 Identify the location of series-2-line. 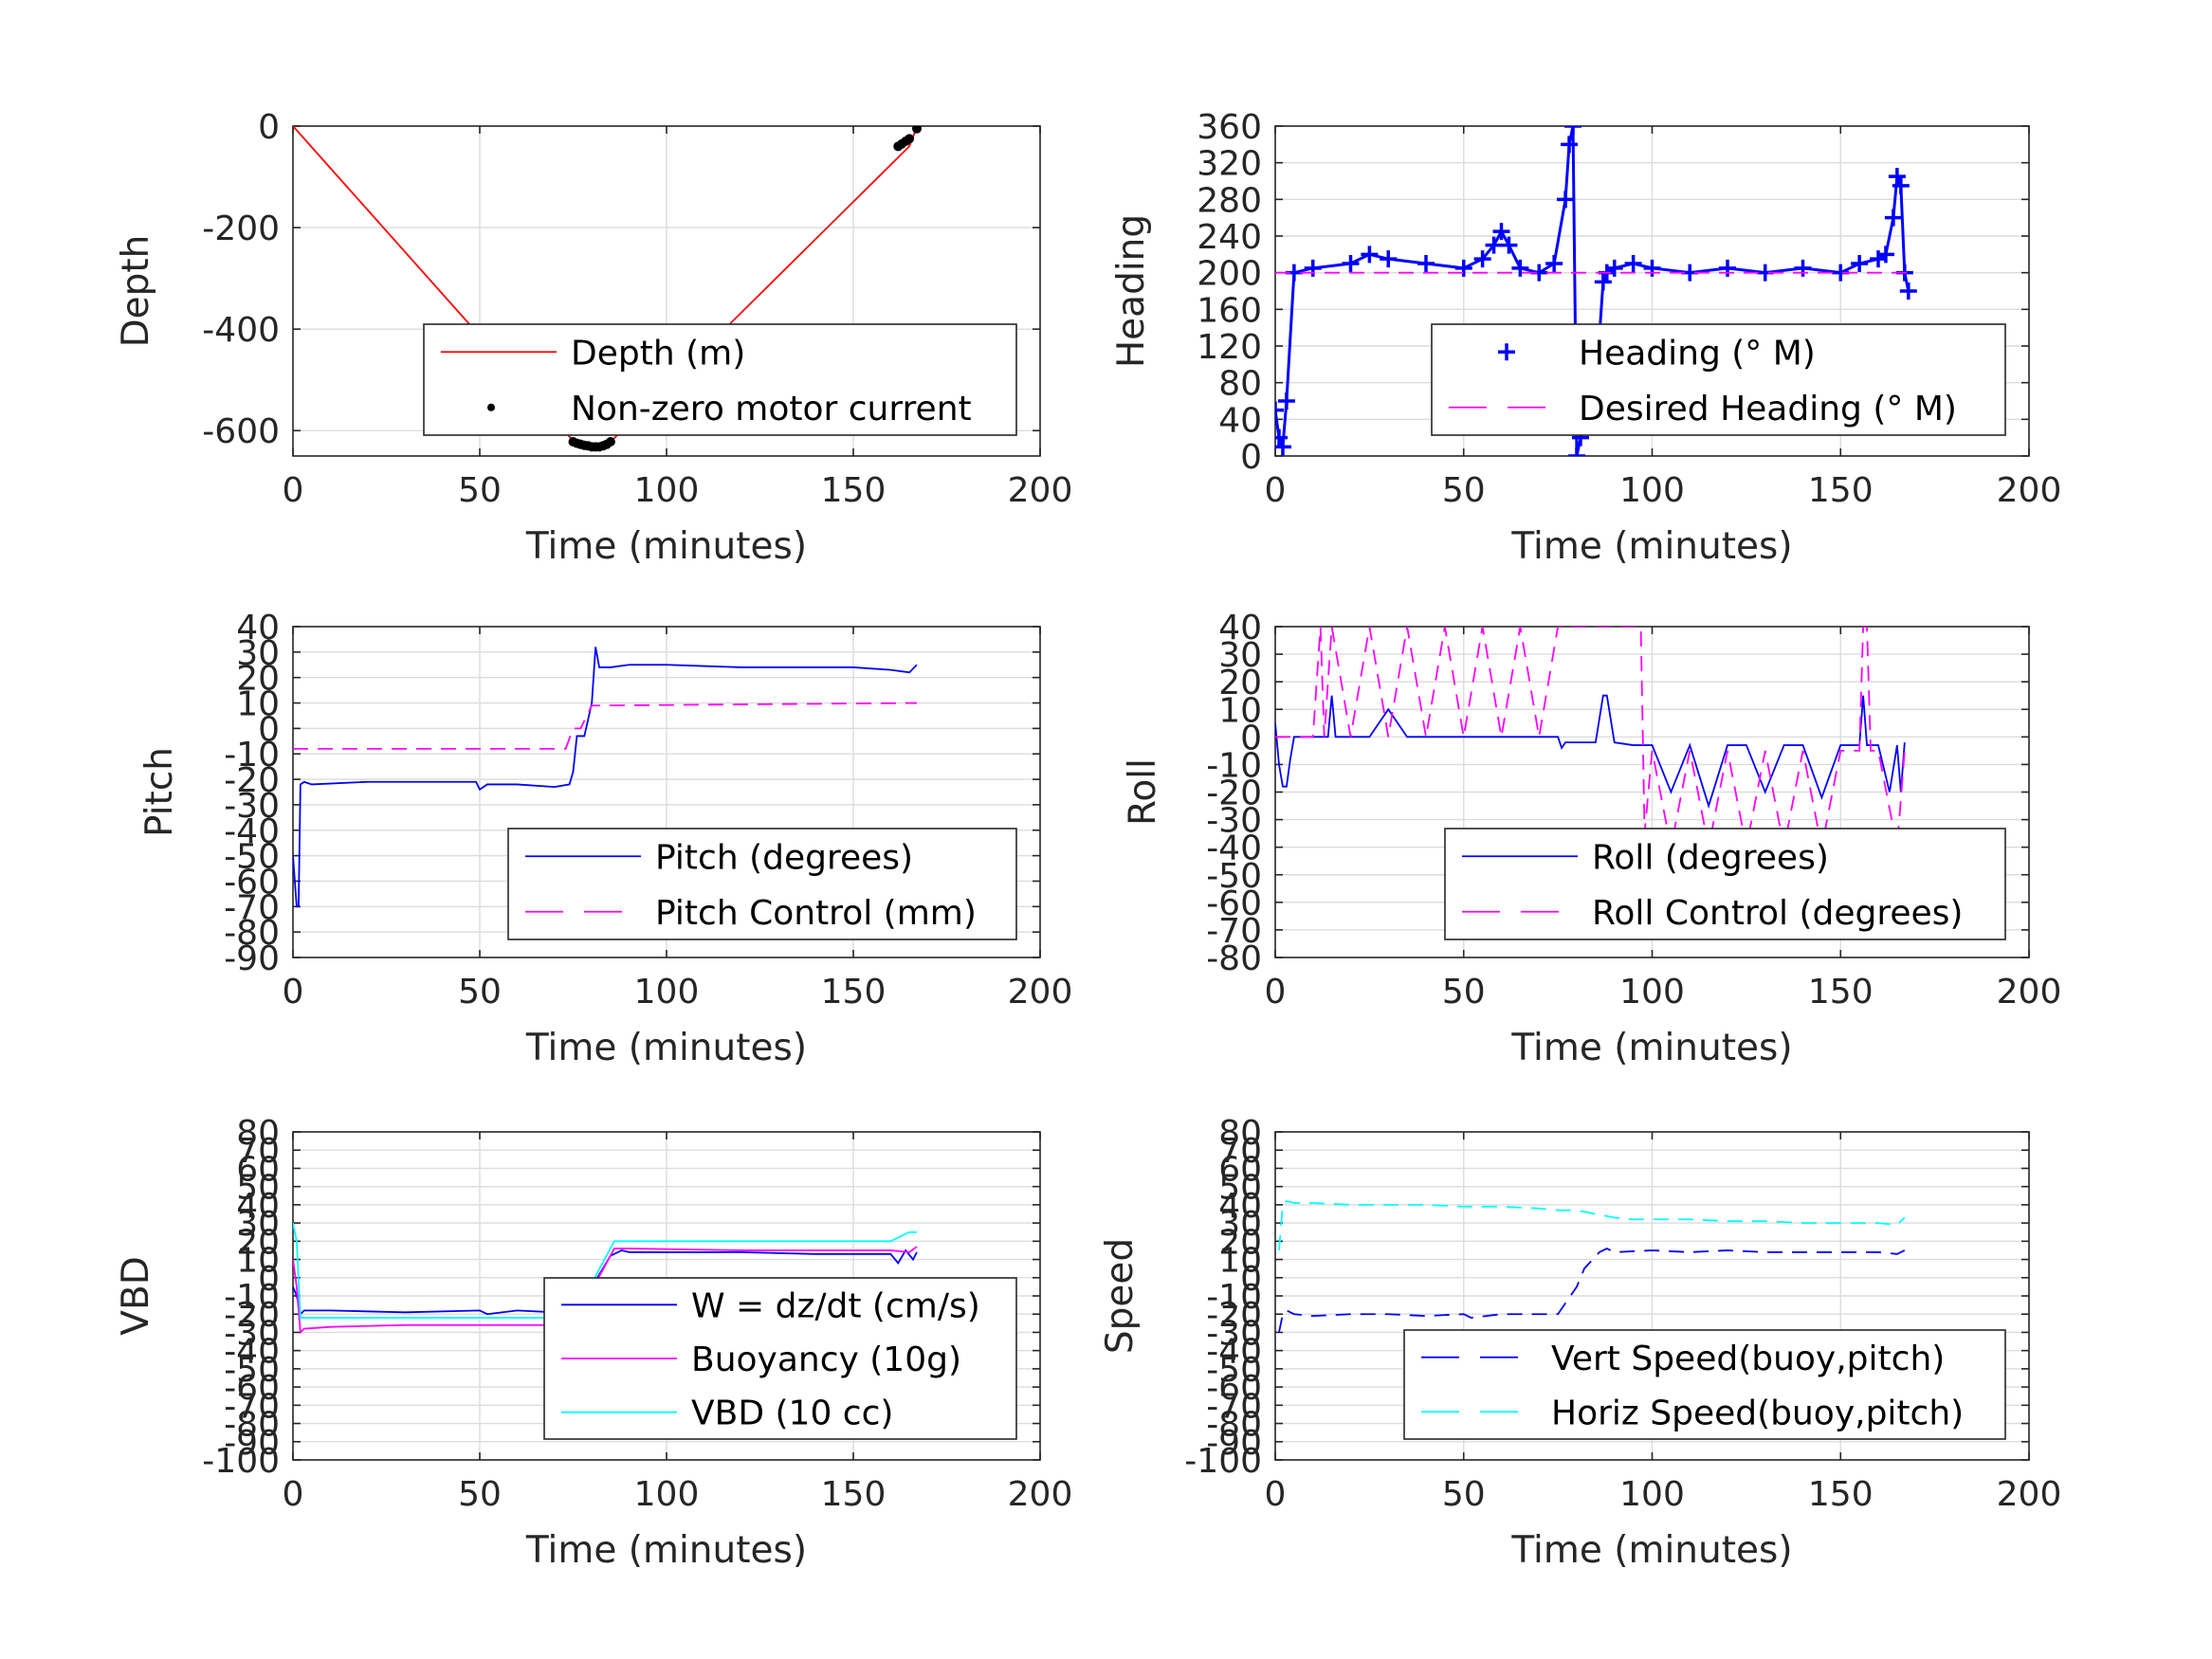
(1590, 737).